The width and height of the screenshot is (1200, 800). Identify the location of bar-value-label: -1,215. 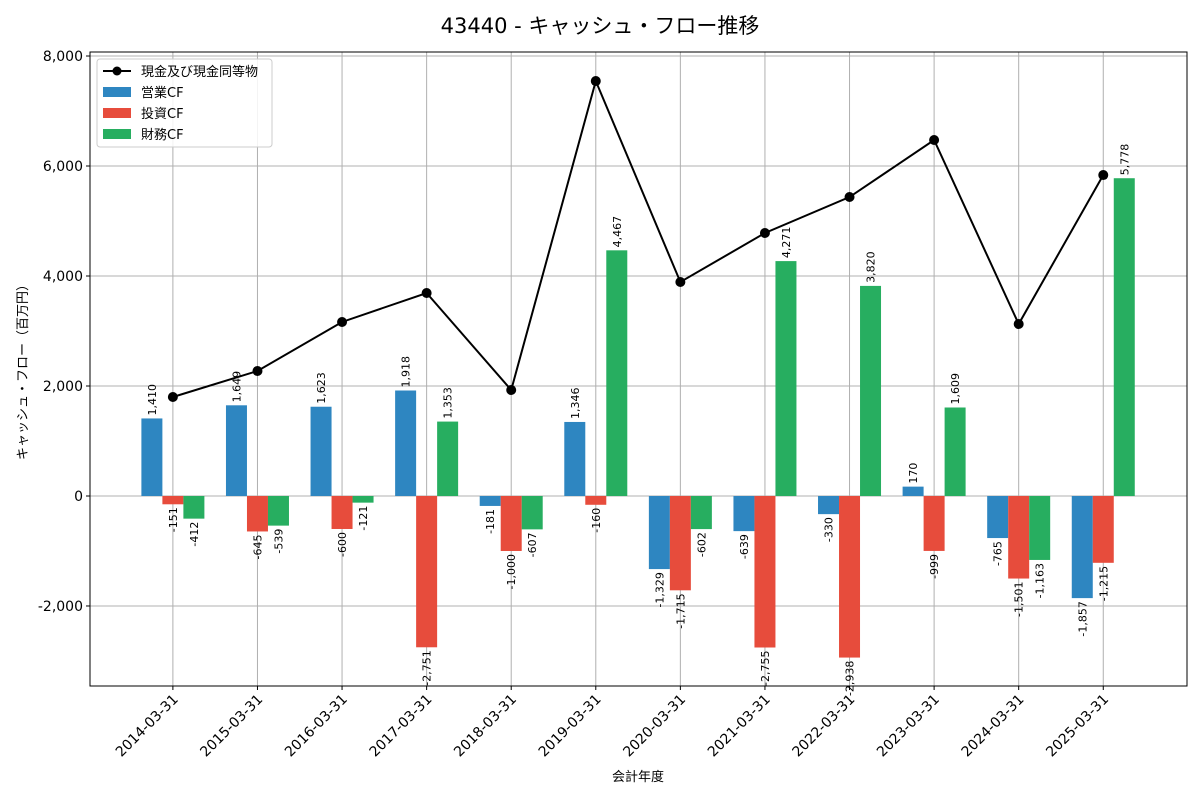
(1103, 583).